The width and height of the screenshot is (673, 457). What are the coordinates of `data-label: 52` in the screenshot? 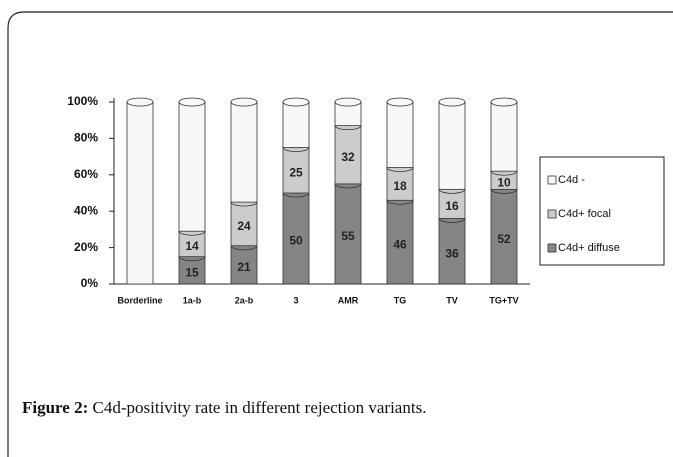 It's located at (504, 239).